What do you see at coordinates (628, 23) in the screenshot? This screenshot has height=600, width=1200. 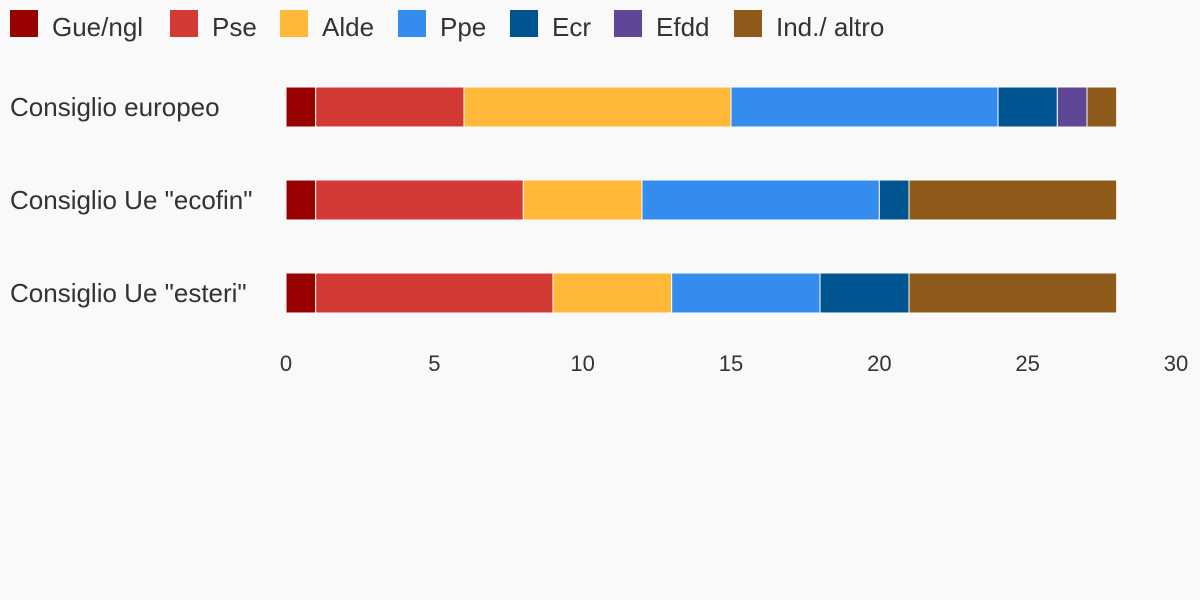 I see `legend-swatch-efdd` at bounding box center [628, 23].